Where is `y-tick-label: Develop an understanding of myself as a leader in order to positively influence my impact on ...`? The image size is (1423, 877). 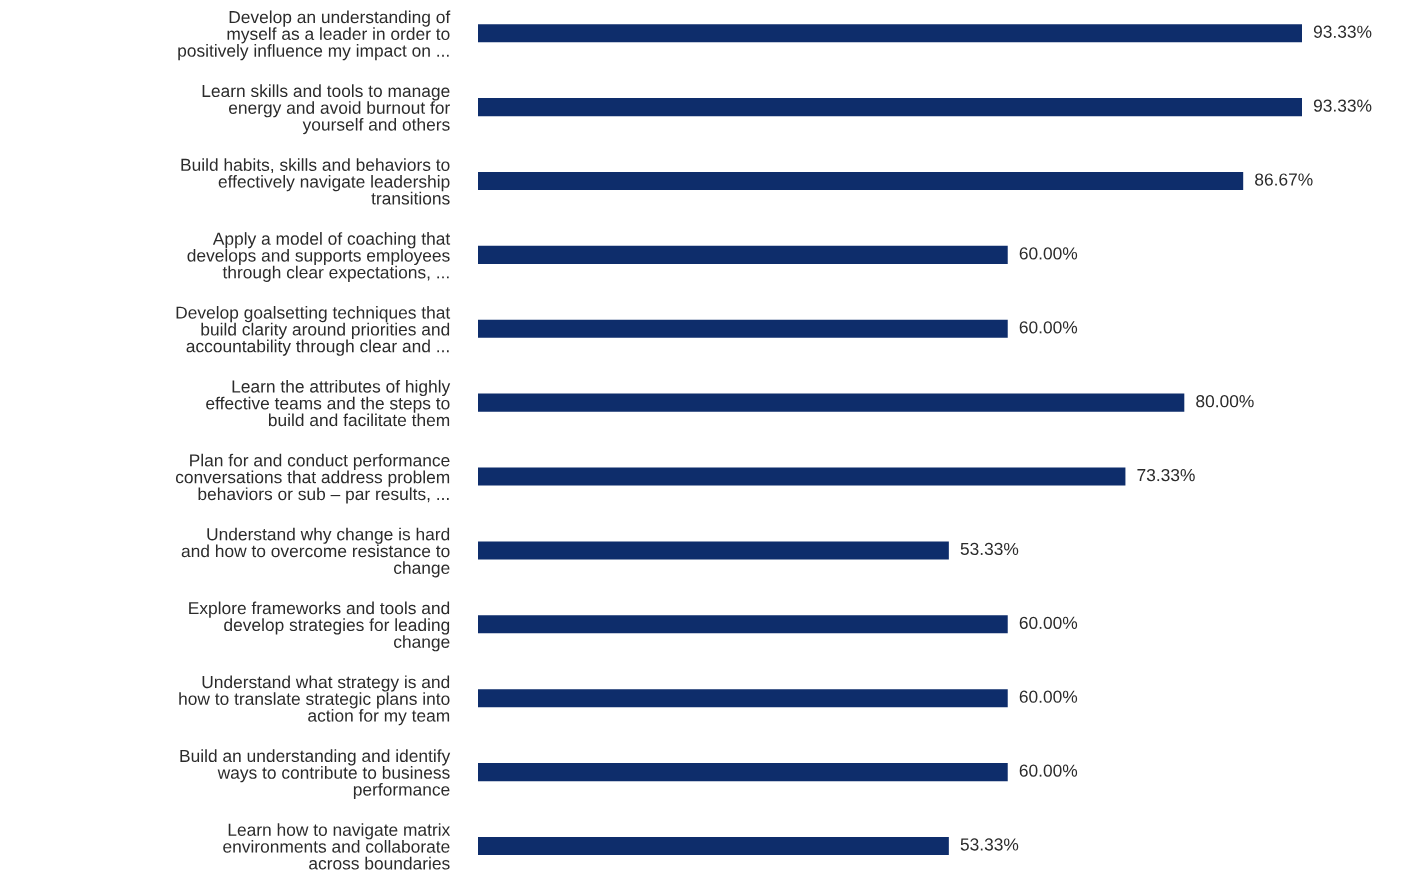
y-tick-label: Develop an understanding of myself as a leader in order to positively influence my impact on ... is located at coordinates (314, 35).